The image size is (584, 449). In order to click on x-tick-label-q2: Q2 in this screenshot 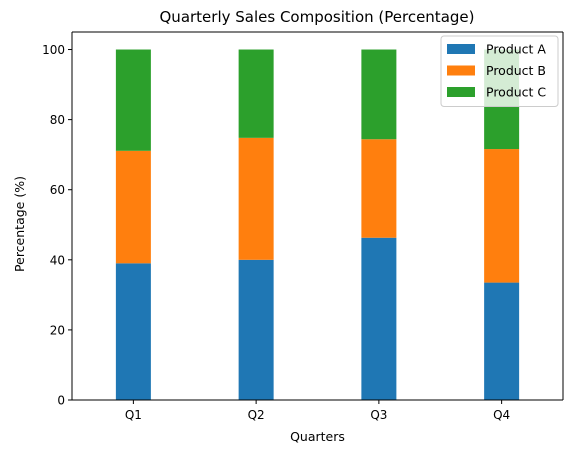, I will do `click(256, 415)`.